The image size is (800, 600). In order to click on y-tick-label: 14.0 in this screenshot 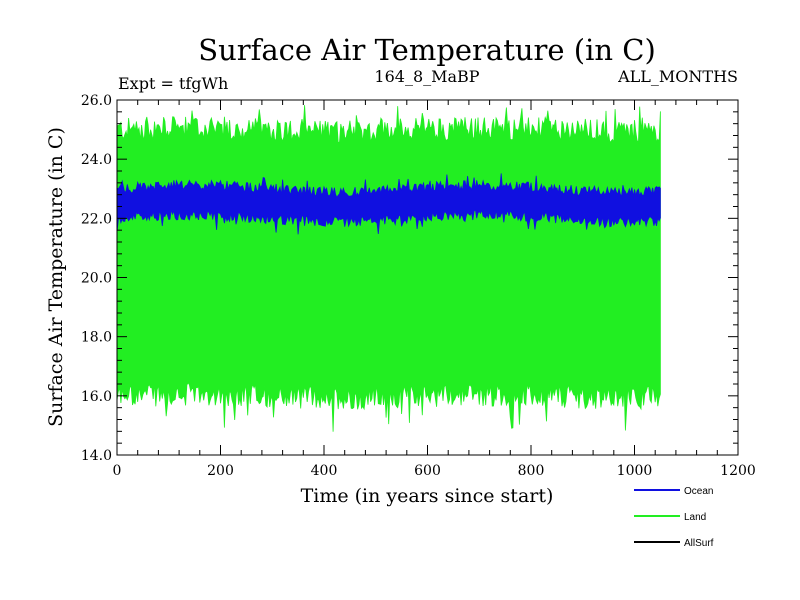, I will do `click(96, 456)`.